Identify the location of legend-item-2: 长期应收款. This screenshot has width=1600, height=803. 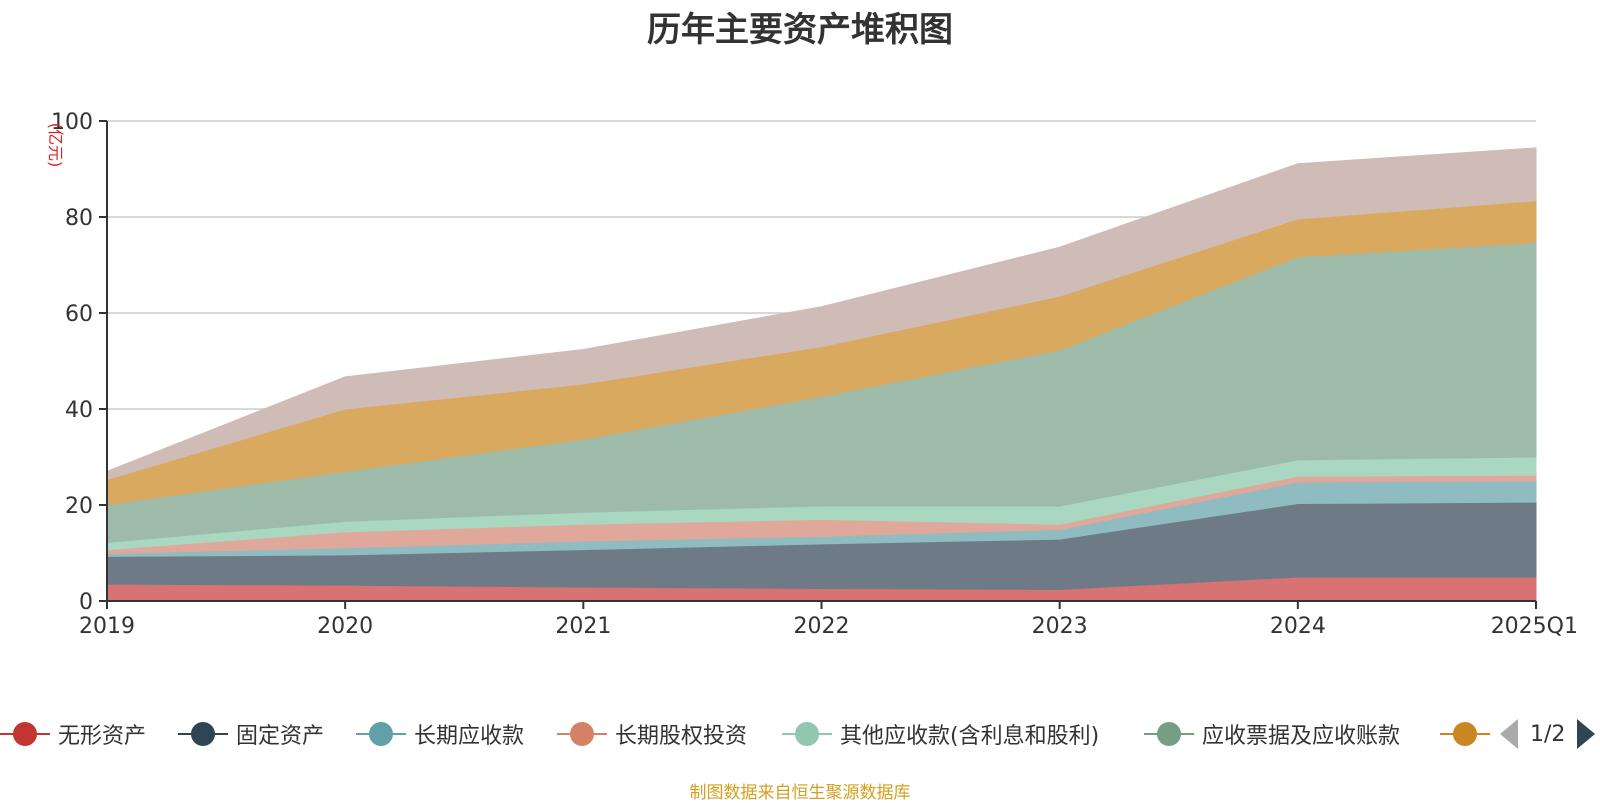
(440, 734).